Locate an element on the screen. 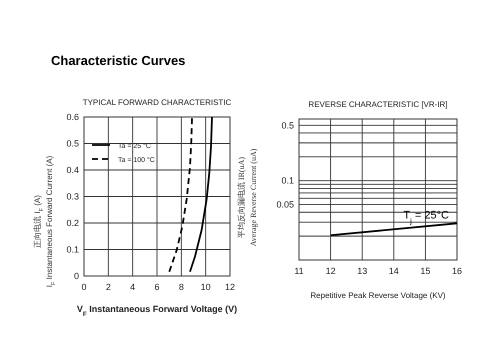  y-tick-label: 0.3 is located at coordinates (72, 197).